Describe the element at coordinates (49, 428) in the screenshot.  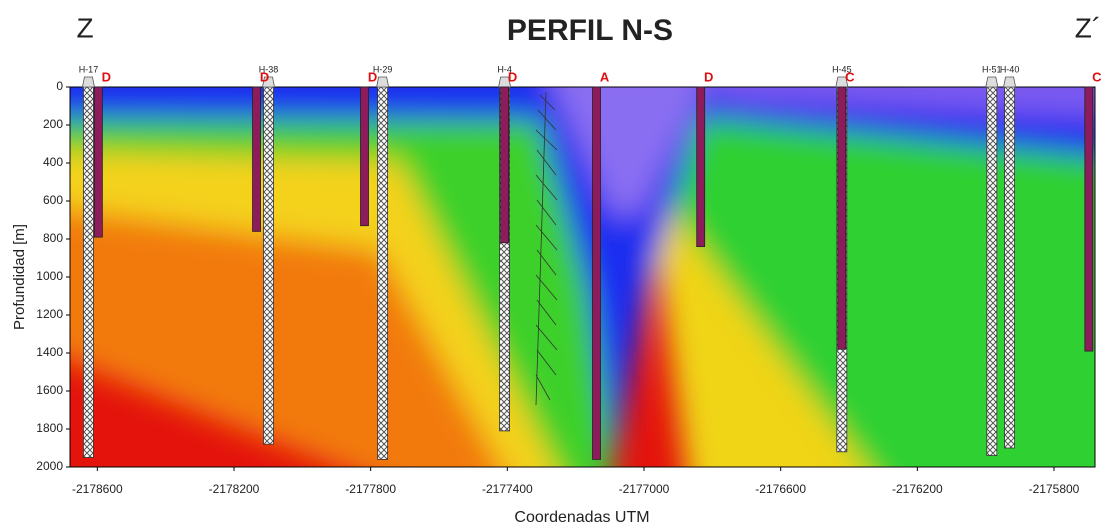
I see `y-tick-label: 1800` at that location.